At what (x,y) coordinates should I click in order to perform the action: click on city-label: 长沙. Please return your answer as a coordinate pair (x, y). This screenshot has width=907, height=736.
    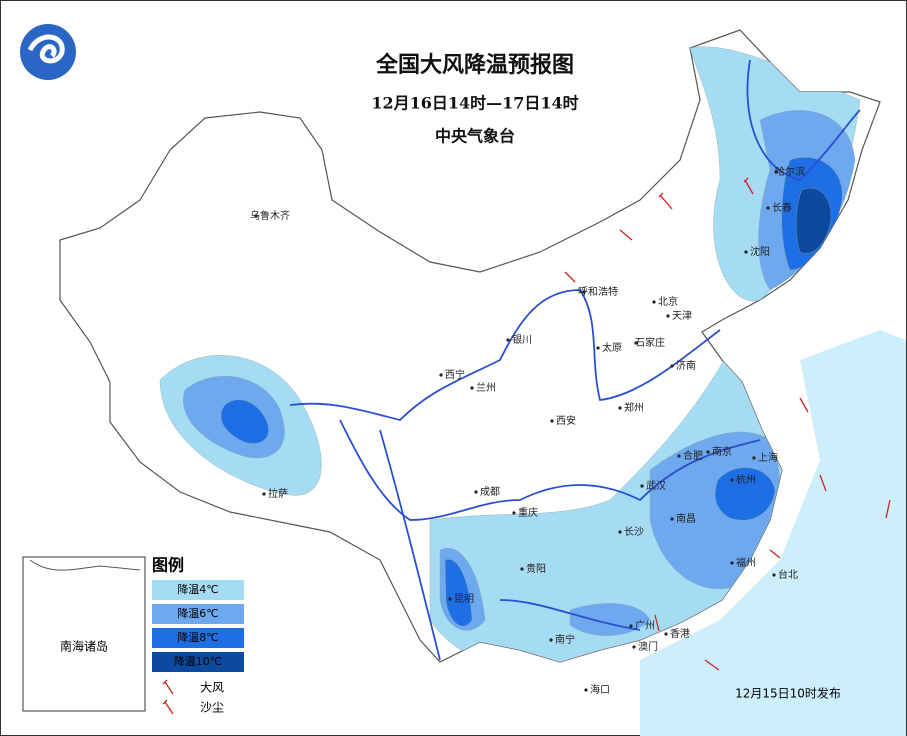
    Looking at the image, I should click on (634, 532).